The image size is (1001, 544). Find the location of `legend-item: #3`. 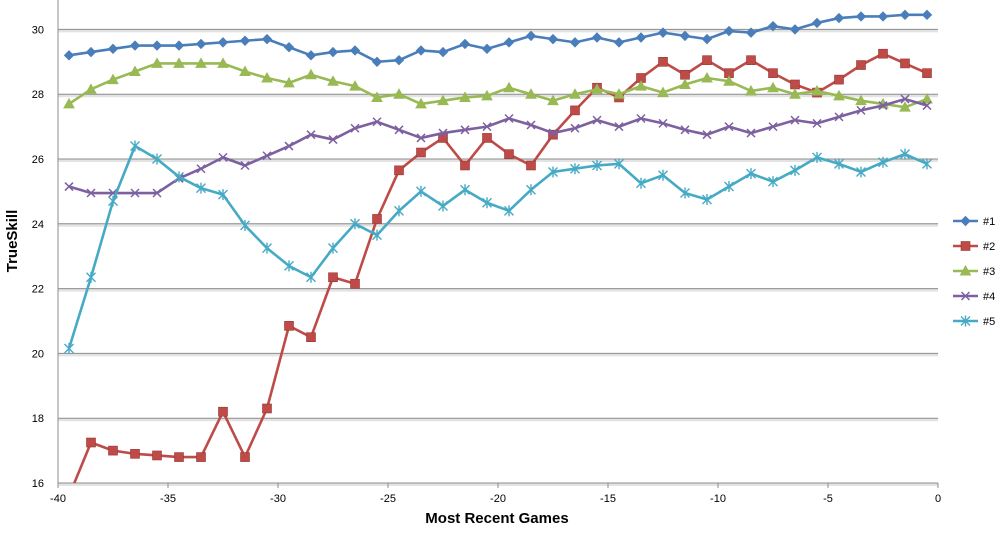

legend-item: #3 is located at coordinates (974, 271).